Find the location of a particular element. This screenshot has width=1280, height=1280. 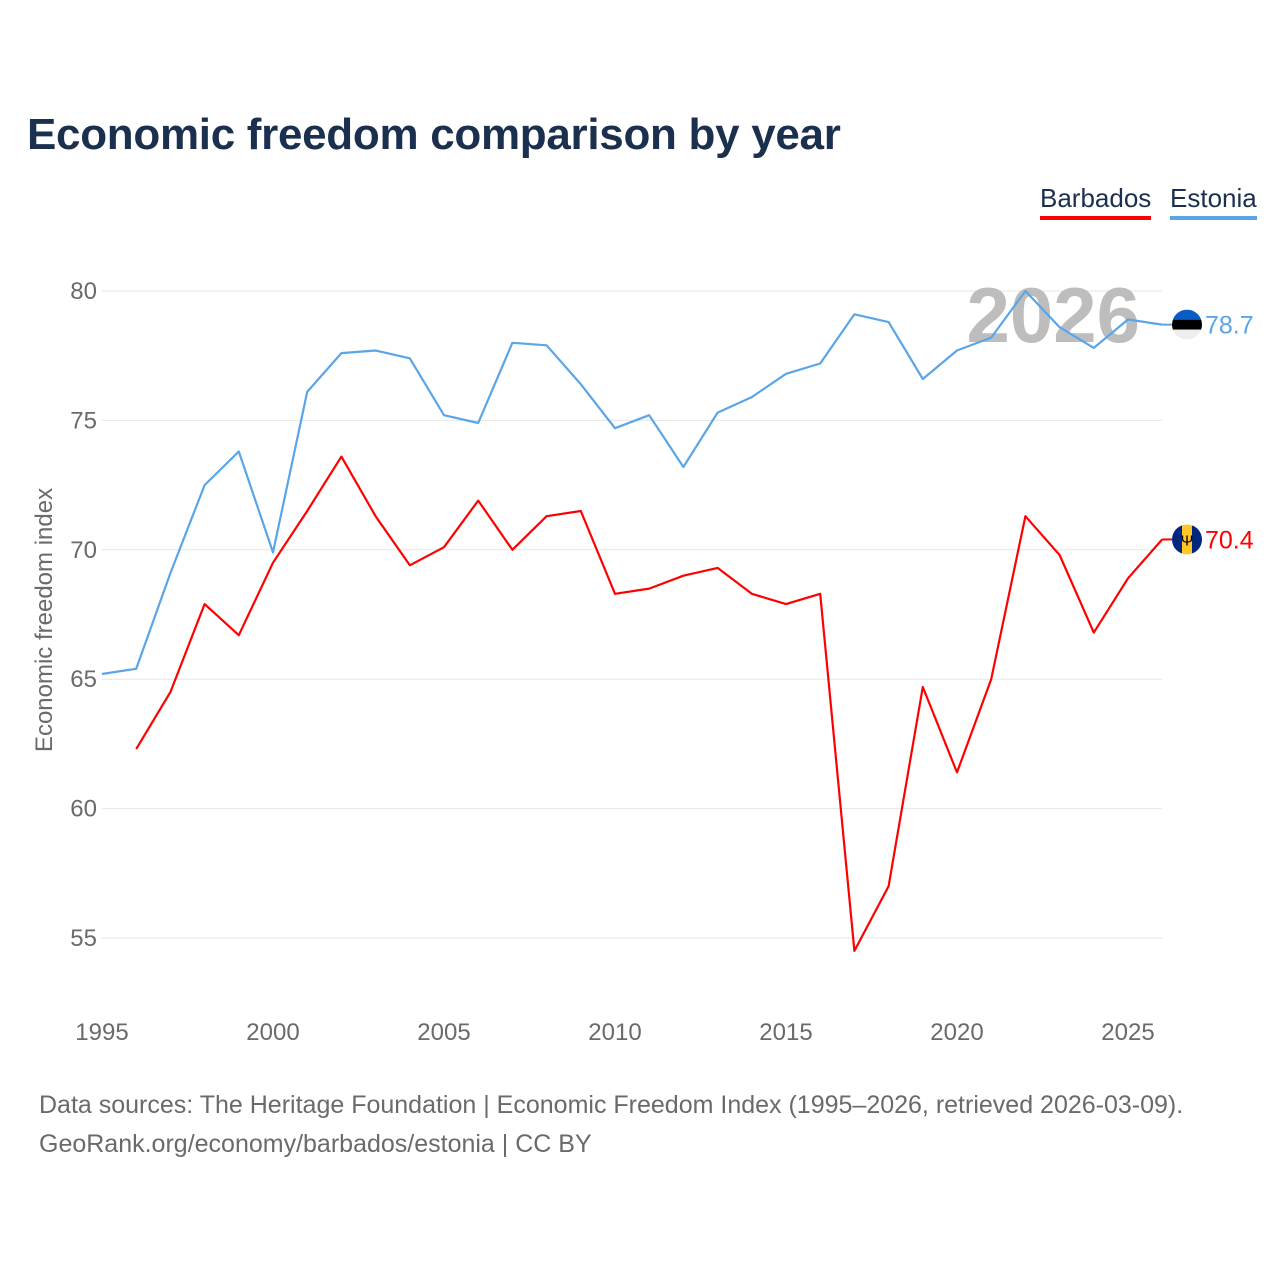

year-watermark: 2026 is located at coordinates (1053, 315).